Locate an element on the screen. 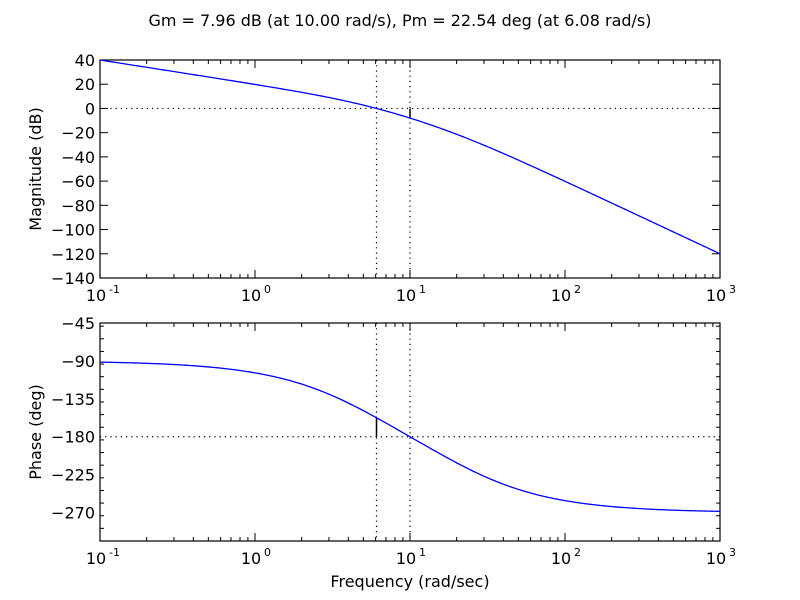  y-tick-label: 0 is located at coordinates (90, 108).